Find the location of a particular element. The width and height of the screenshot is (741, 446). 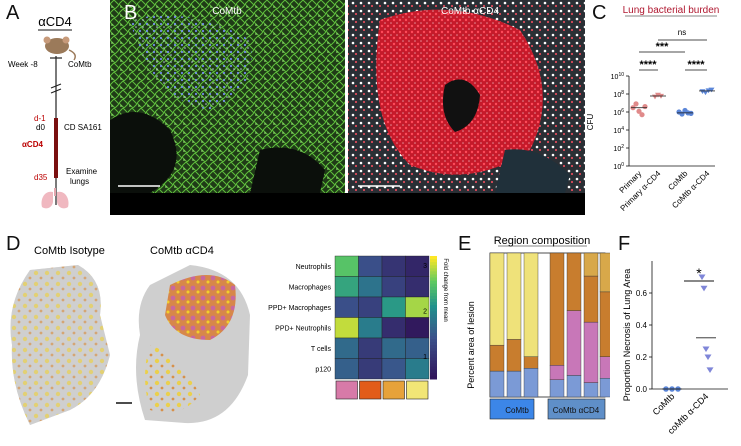

comtb-image-label: CoMtb is located at coordinates (227, 11).